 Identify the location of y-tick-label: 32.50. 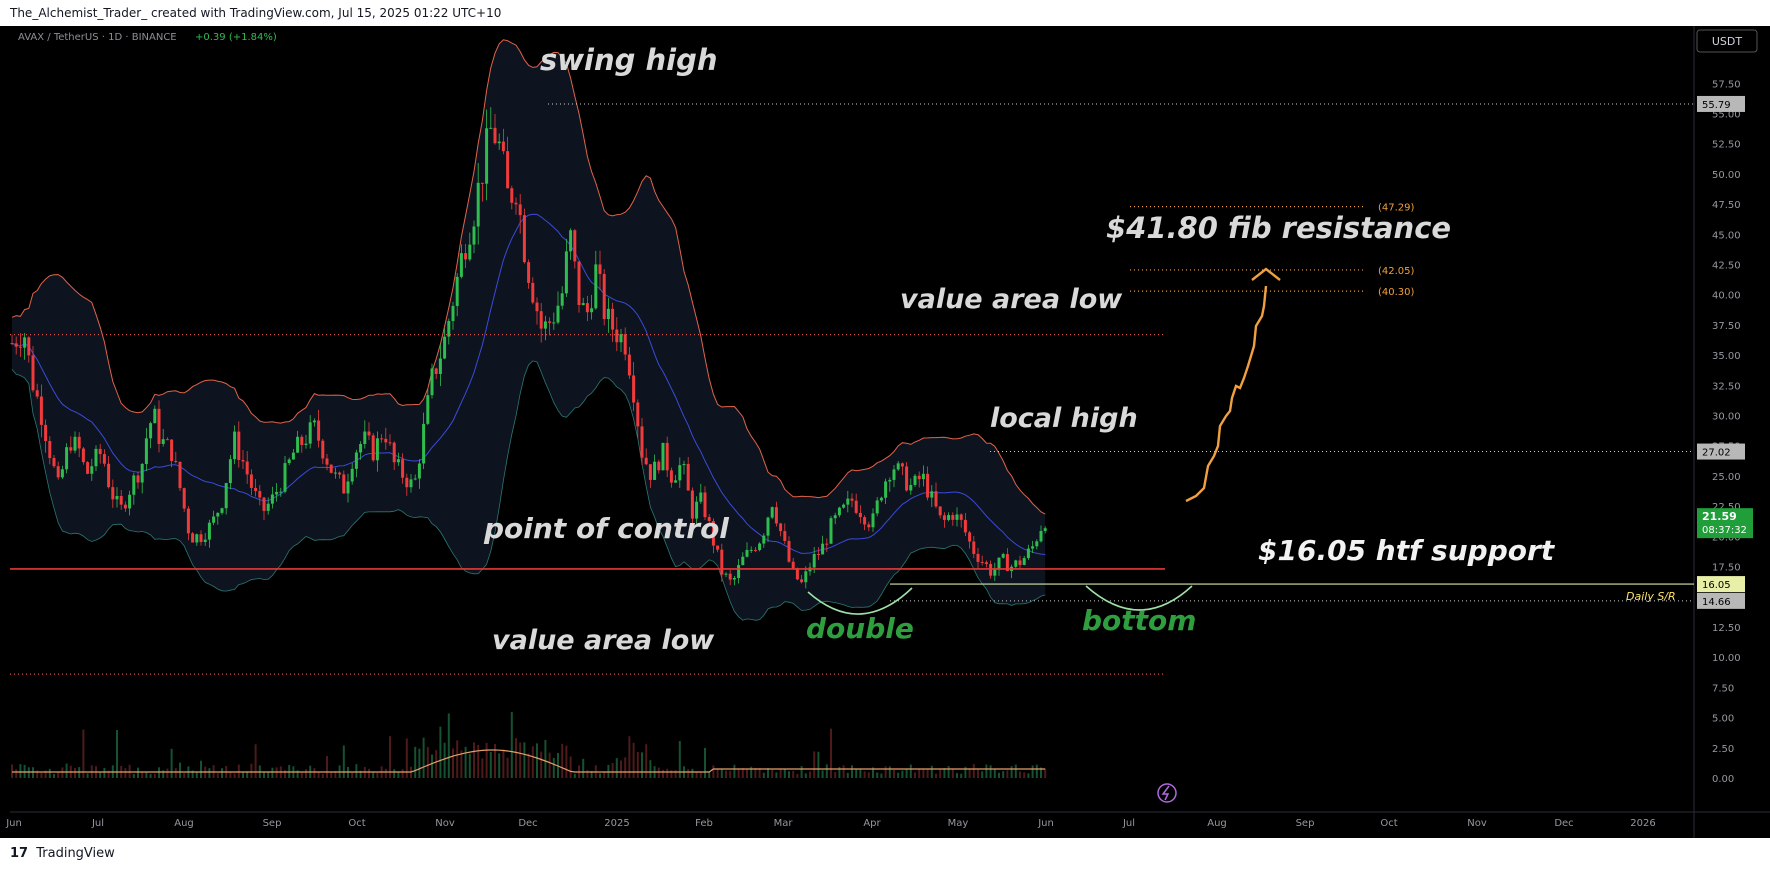
(1726, 386).